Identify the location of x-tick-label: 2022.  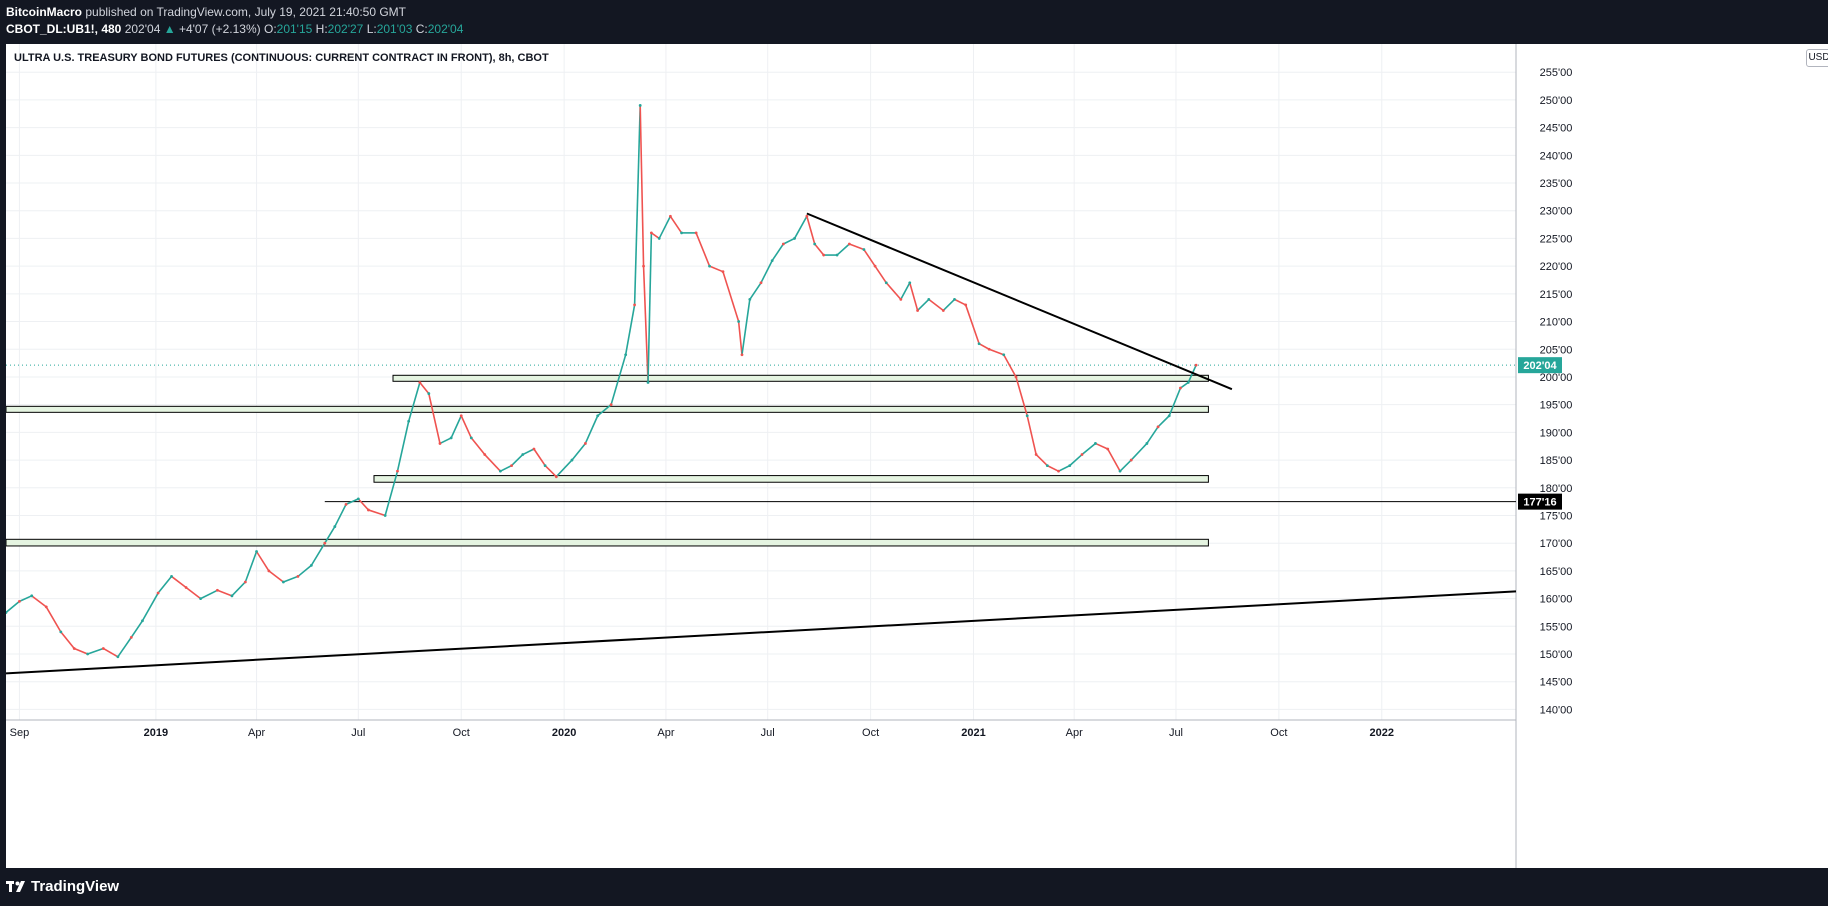
(1382, 733).